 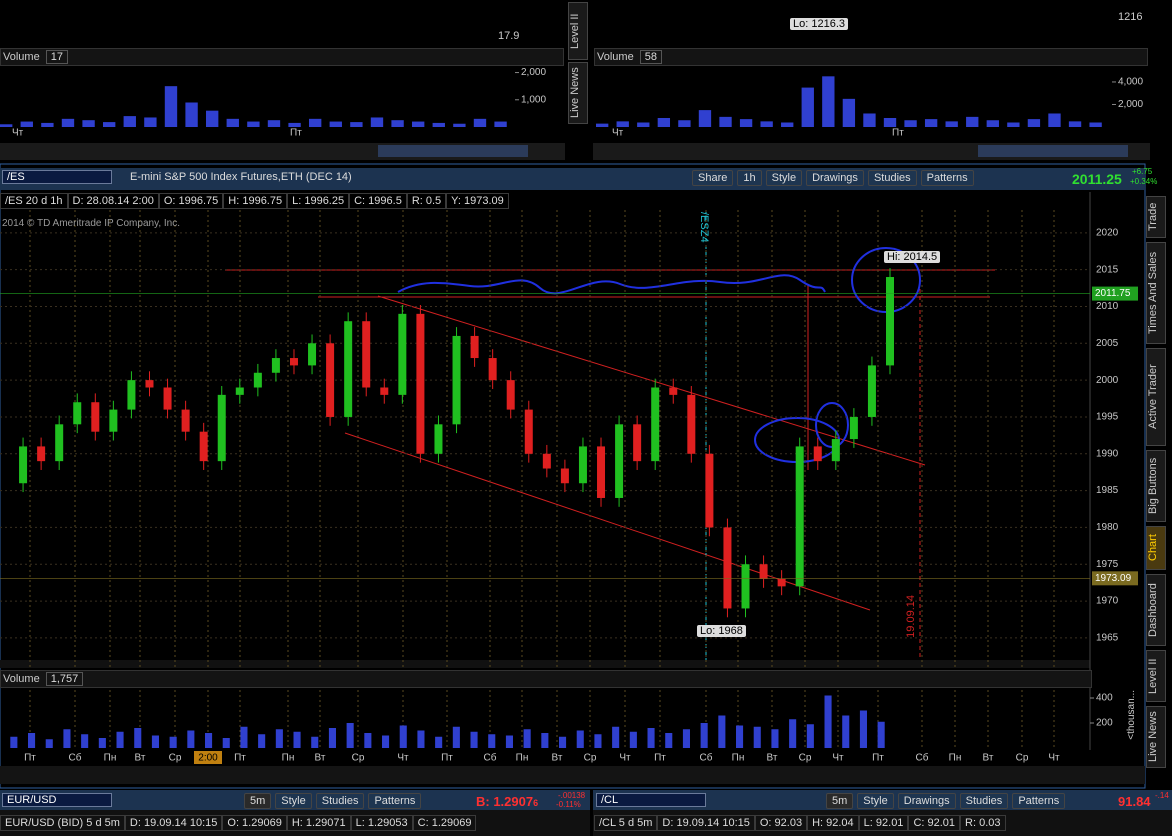 What do you see at coordinates (749, 178) in the screenshot?
I see `button: 1h` at bounding box center [749, 178].